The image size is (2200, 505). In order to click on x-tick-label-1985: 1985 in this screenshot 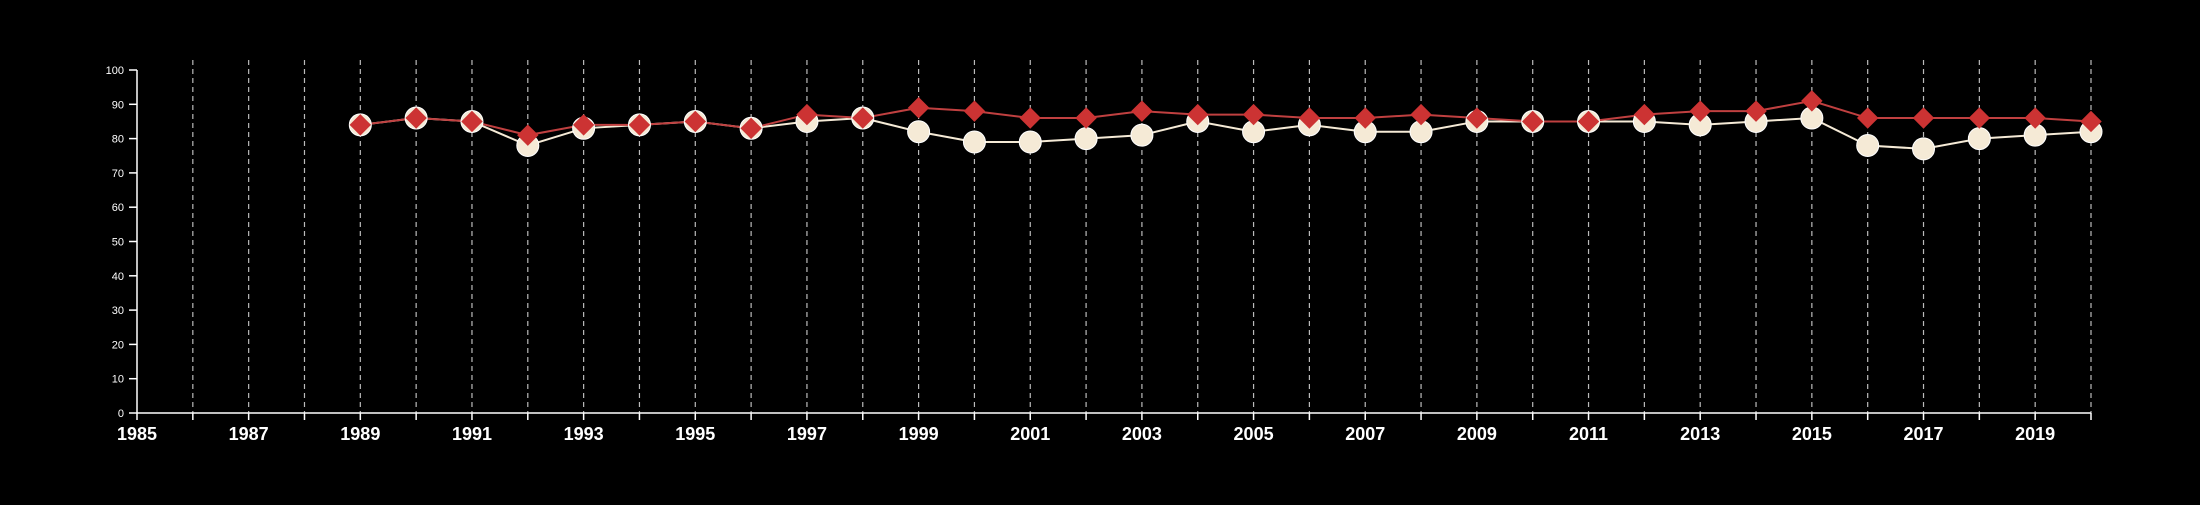, I will do `click(137, 434)`.